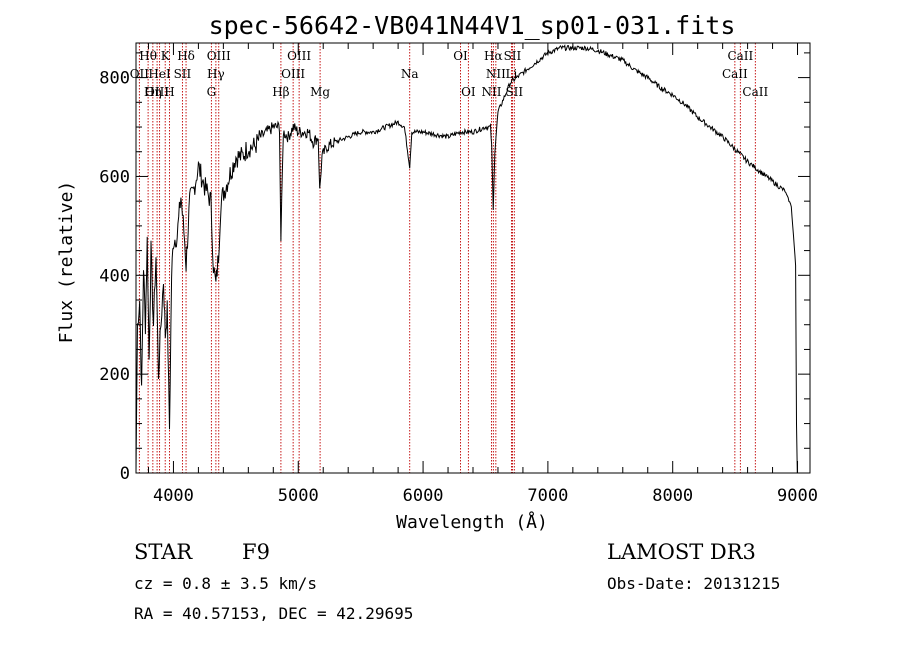 This screenshot has height=649, width=900. What do you see at coordinates (166, 56) in the screenshot?
I see `line-marker-label: K` at bounding box center [166, 56].